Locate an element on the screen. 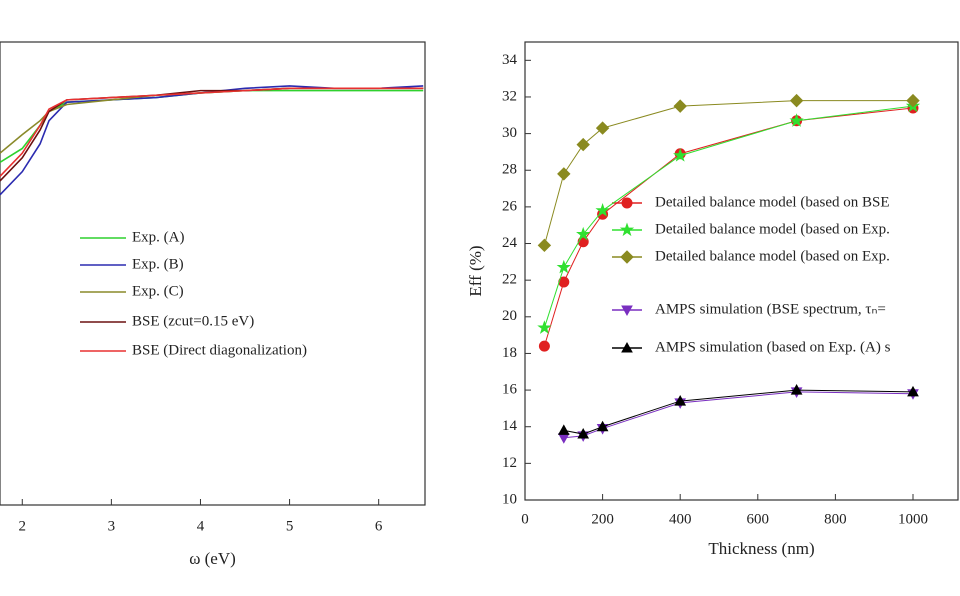 The width and height of the screenshot is (960, 596). x-tick-label: 600 is located at coordinates (758, 519).